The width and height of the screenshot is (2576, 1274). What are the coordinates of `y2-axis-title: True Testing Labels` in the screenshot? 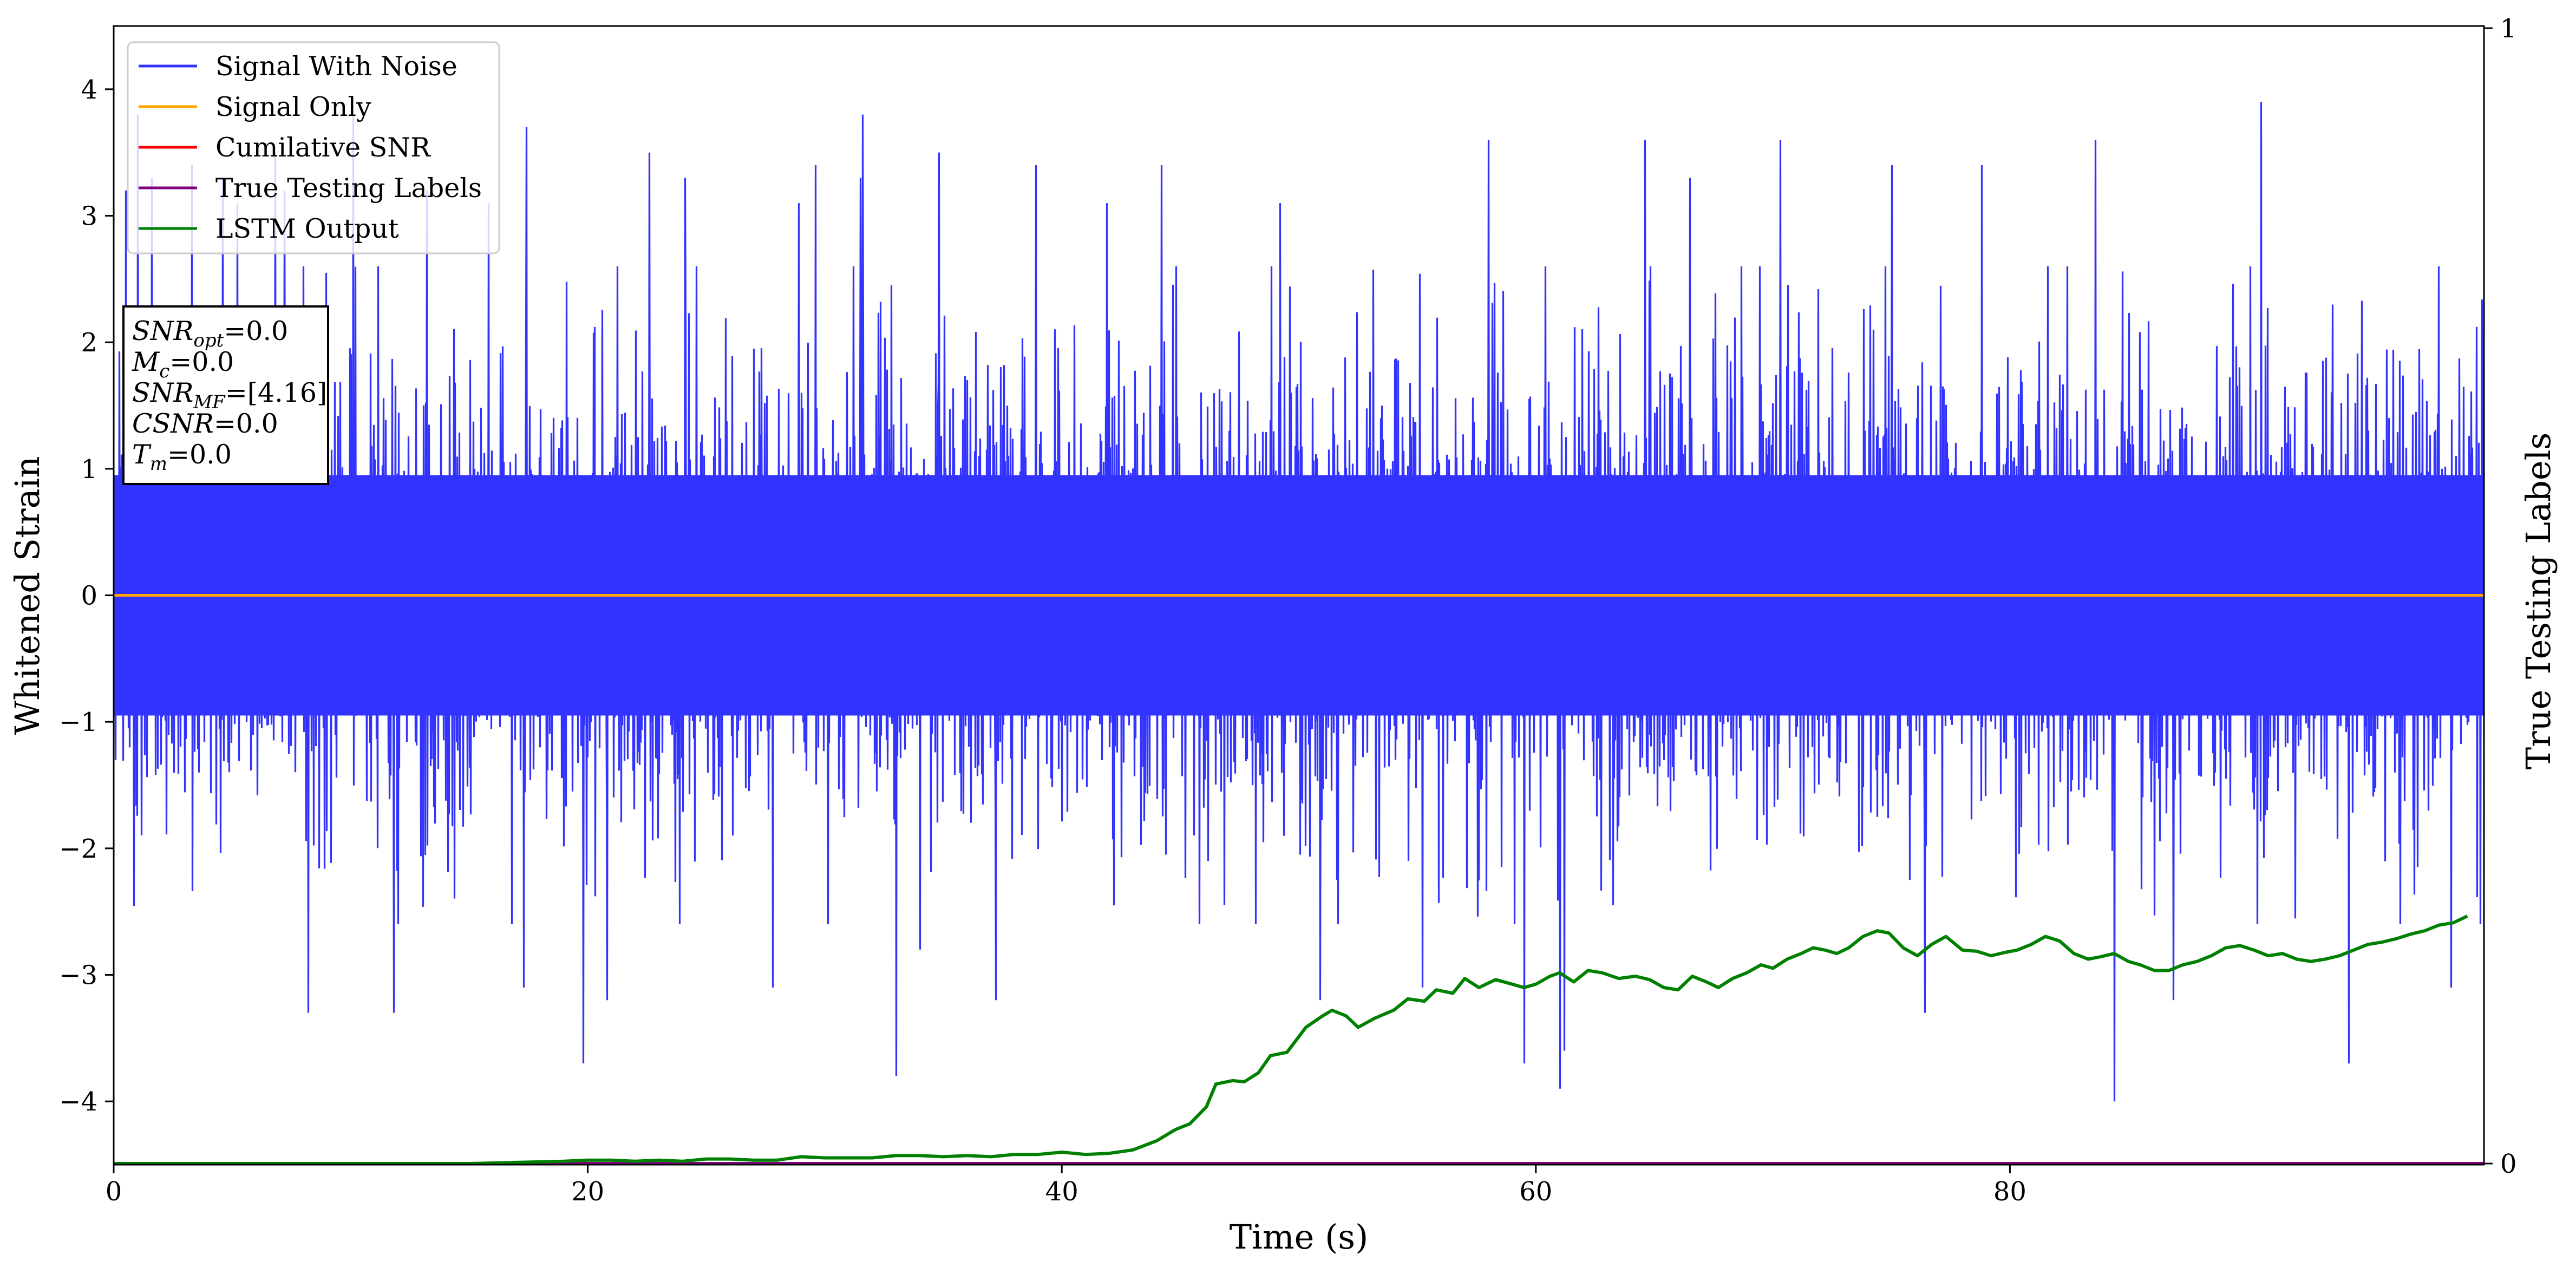 It's located at (2538, 601).